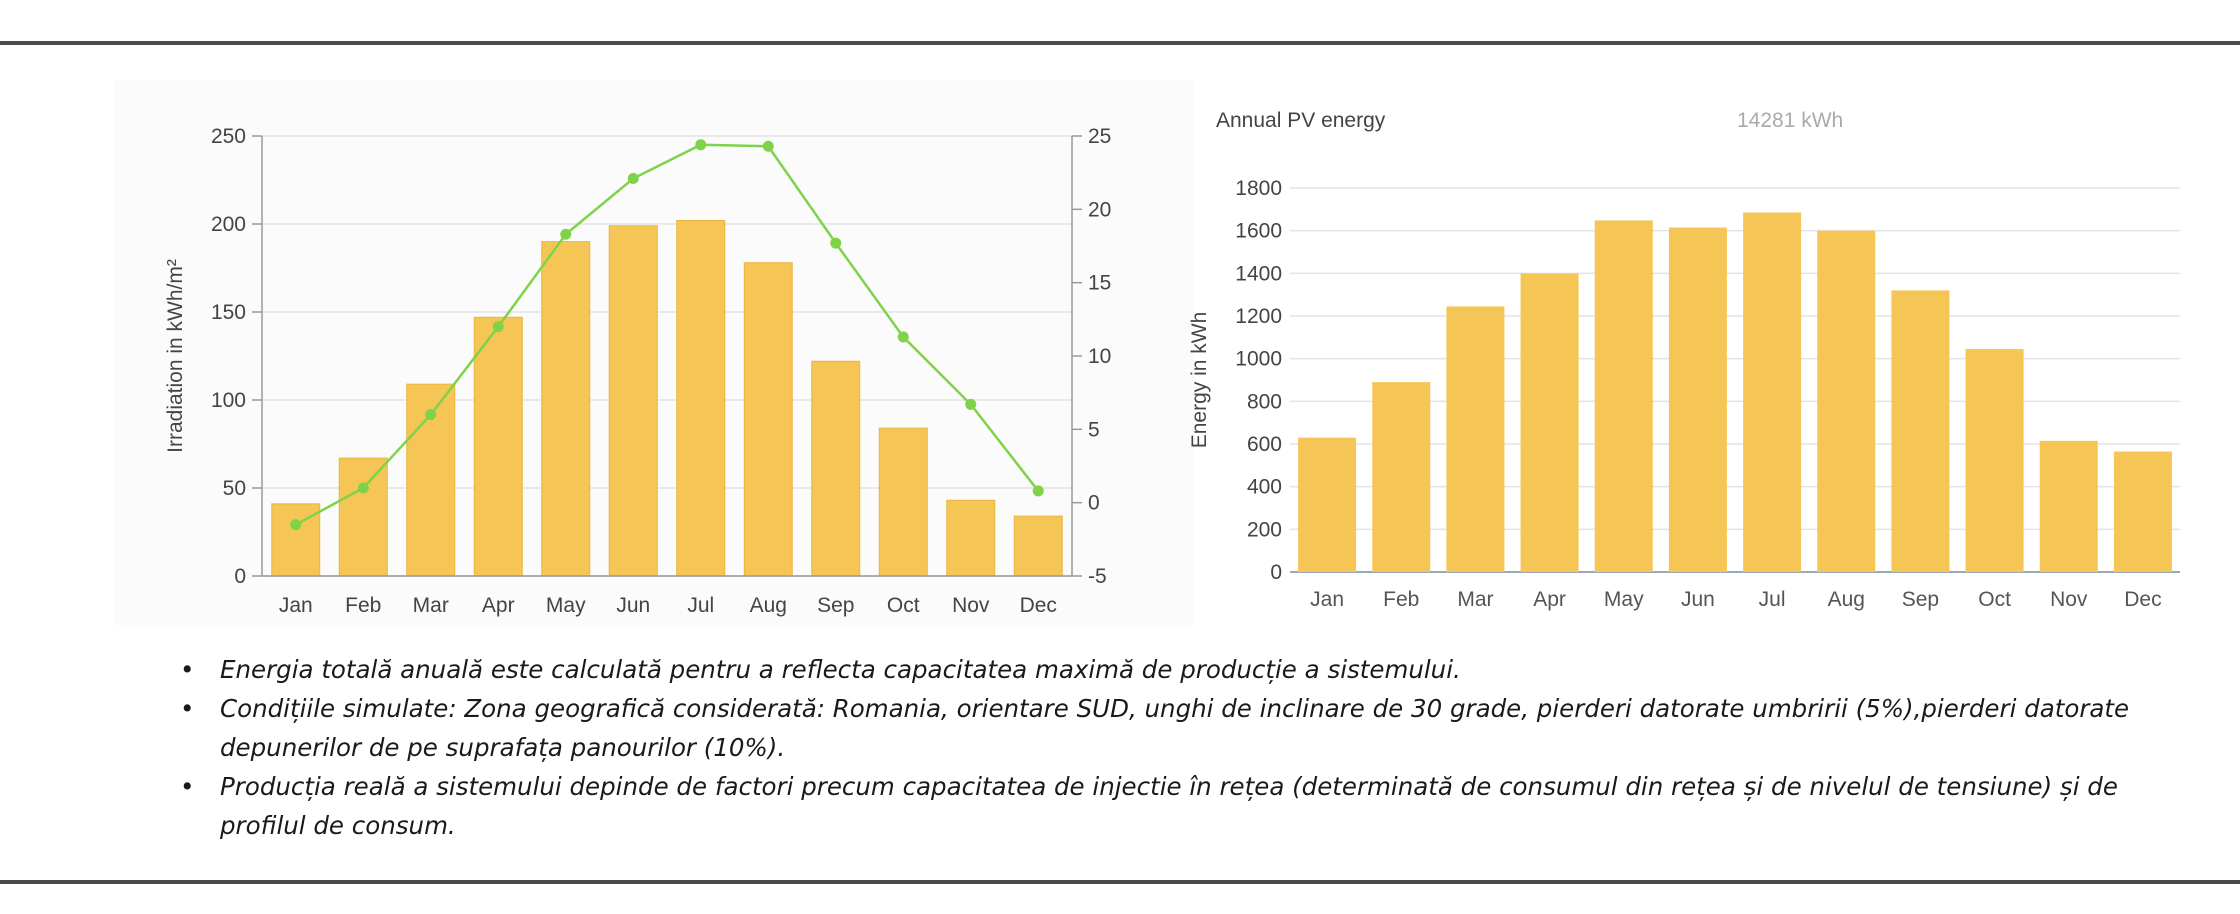 The width and height of the screenshot is (2240, 914). I want to click on y-tick-label: 1800, so click(1258, 188).